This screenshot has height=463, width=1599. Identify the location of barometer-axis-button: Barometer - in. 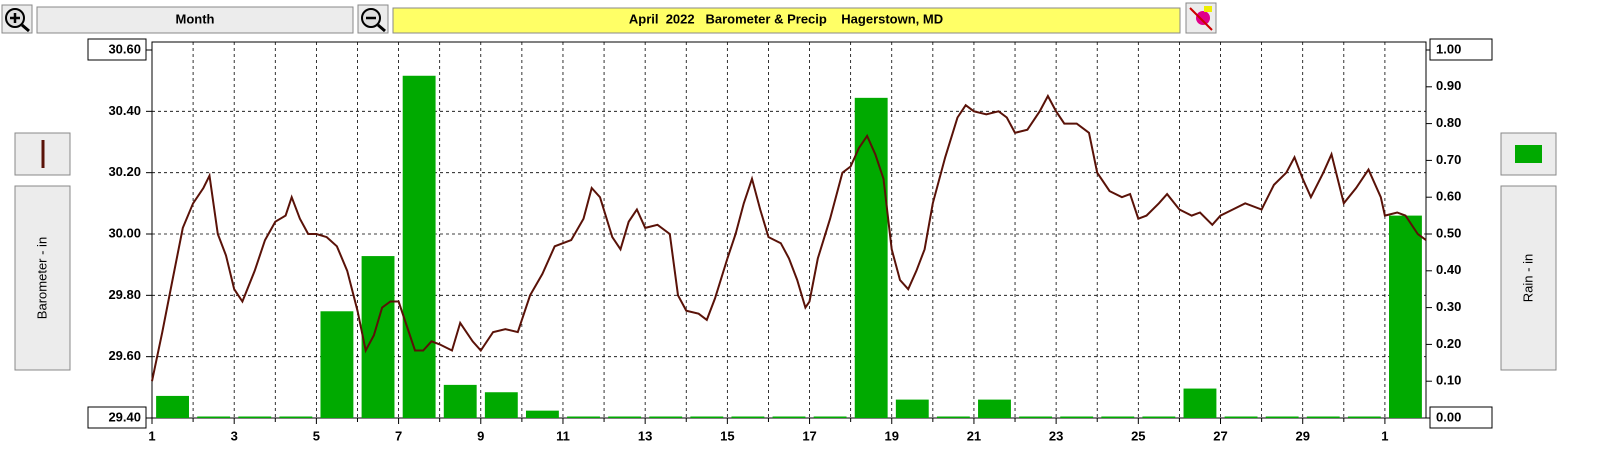
(42, 278).